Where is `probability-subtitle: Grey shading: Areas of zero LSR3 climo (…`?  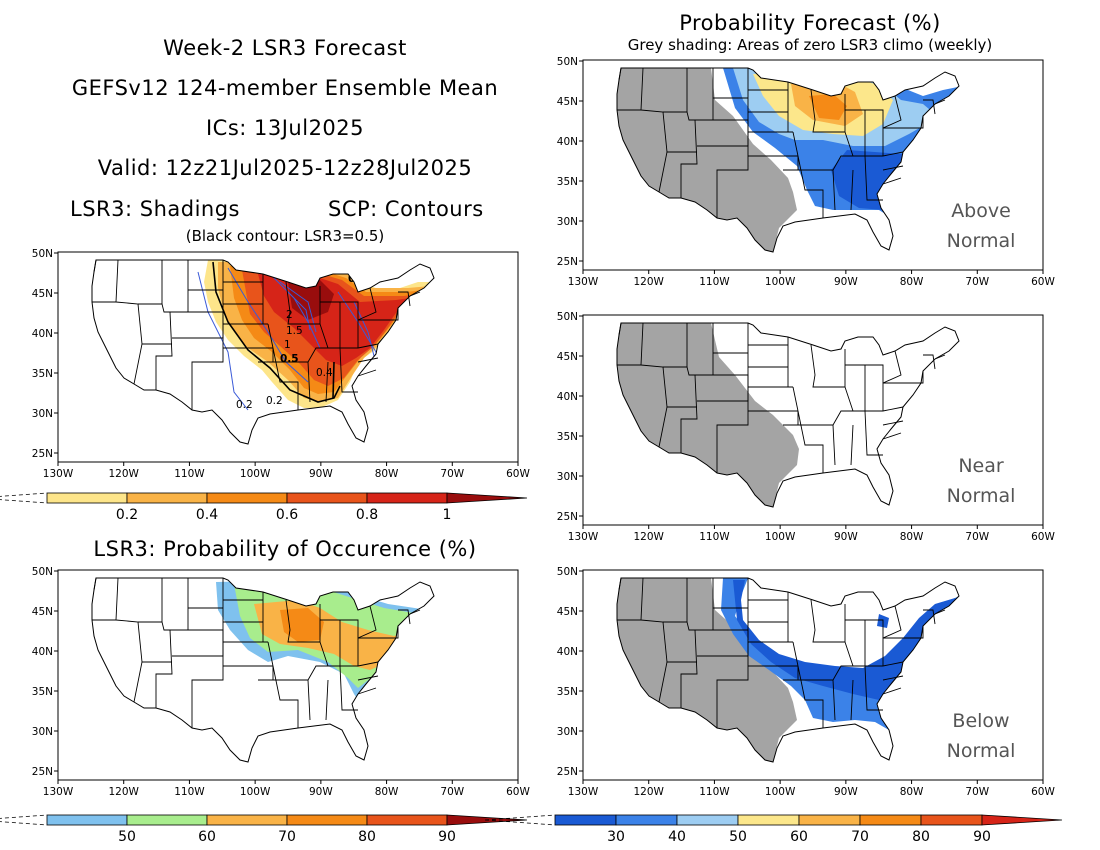
probability-subtitle: Grey shading: Areas of zero LSR3 climo (… is located at coordinates (810, 45).